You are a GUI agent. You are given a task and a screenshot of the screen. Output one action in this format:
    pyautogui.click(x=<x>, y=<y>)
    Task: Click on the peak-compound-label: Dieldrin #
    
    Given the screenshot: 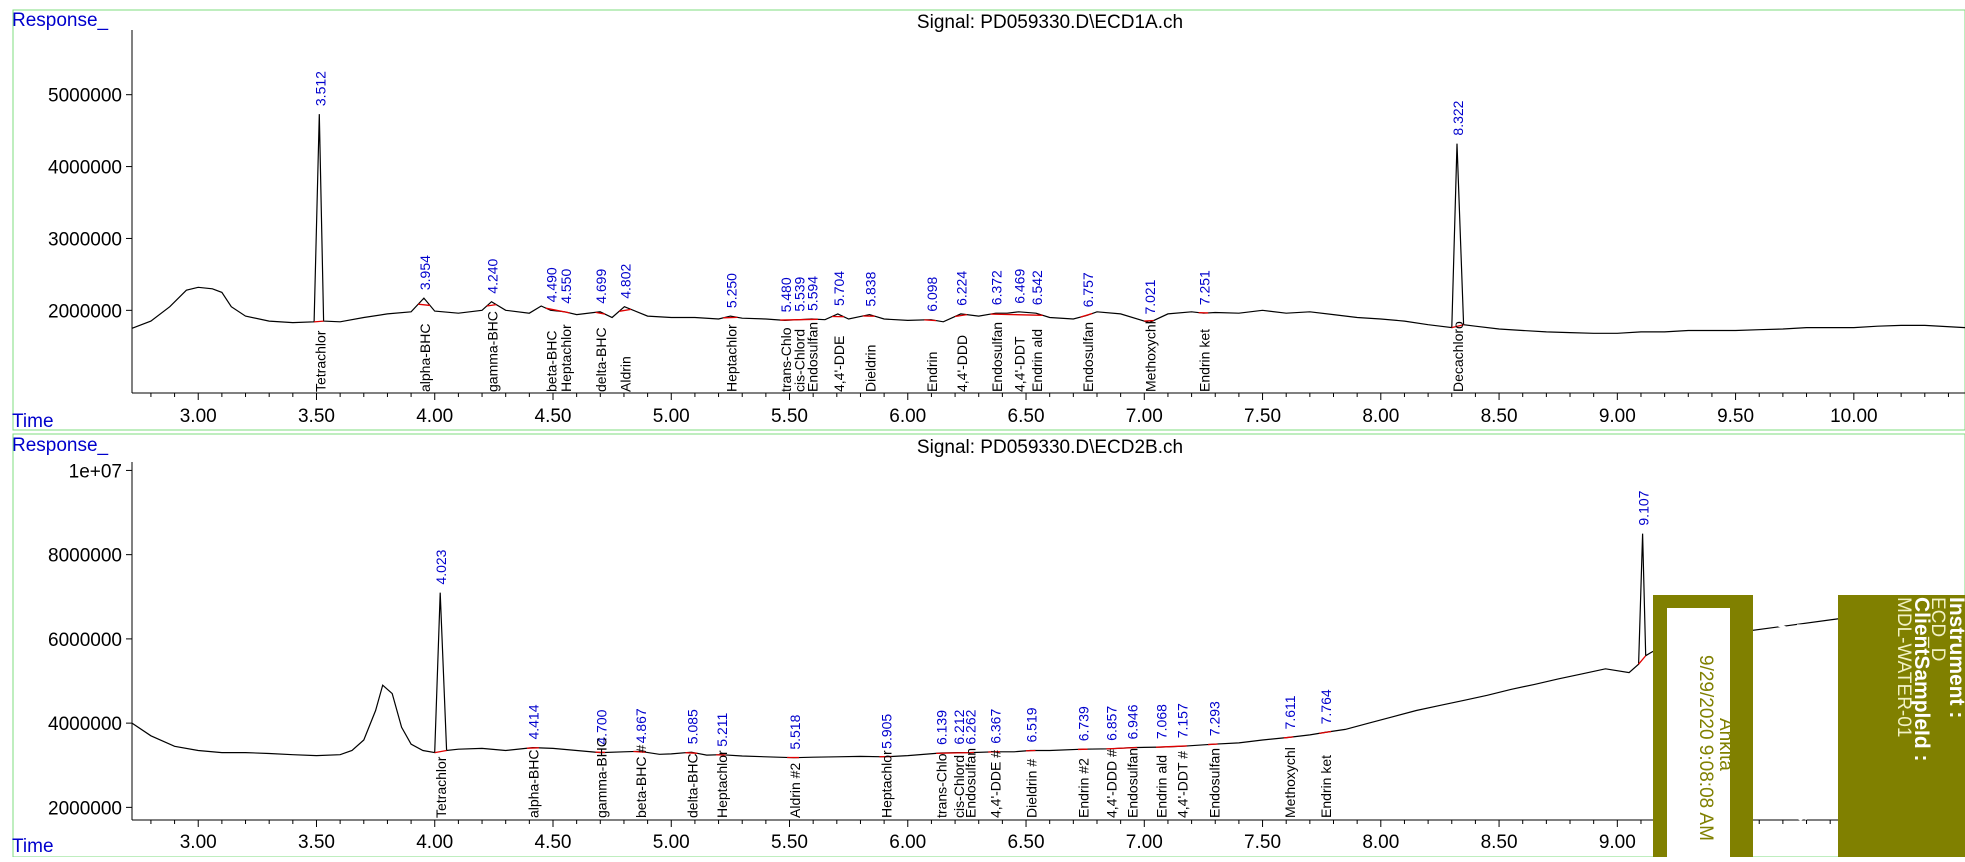 What is the action you would take?
    pyautogui.click(x=1032, y=788)
    